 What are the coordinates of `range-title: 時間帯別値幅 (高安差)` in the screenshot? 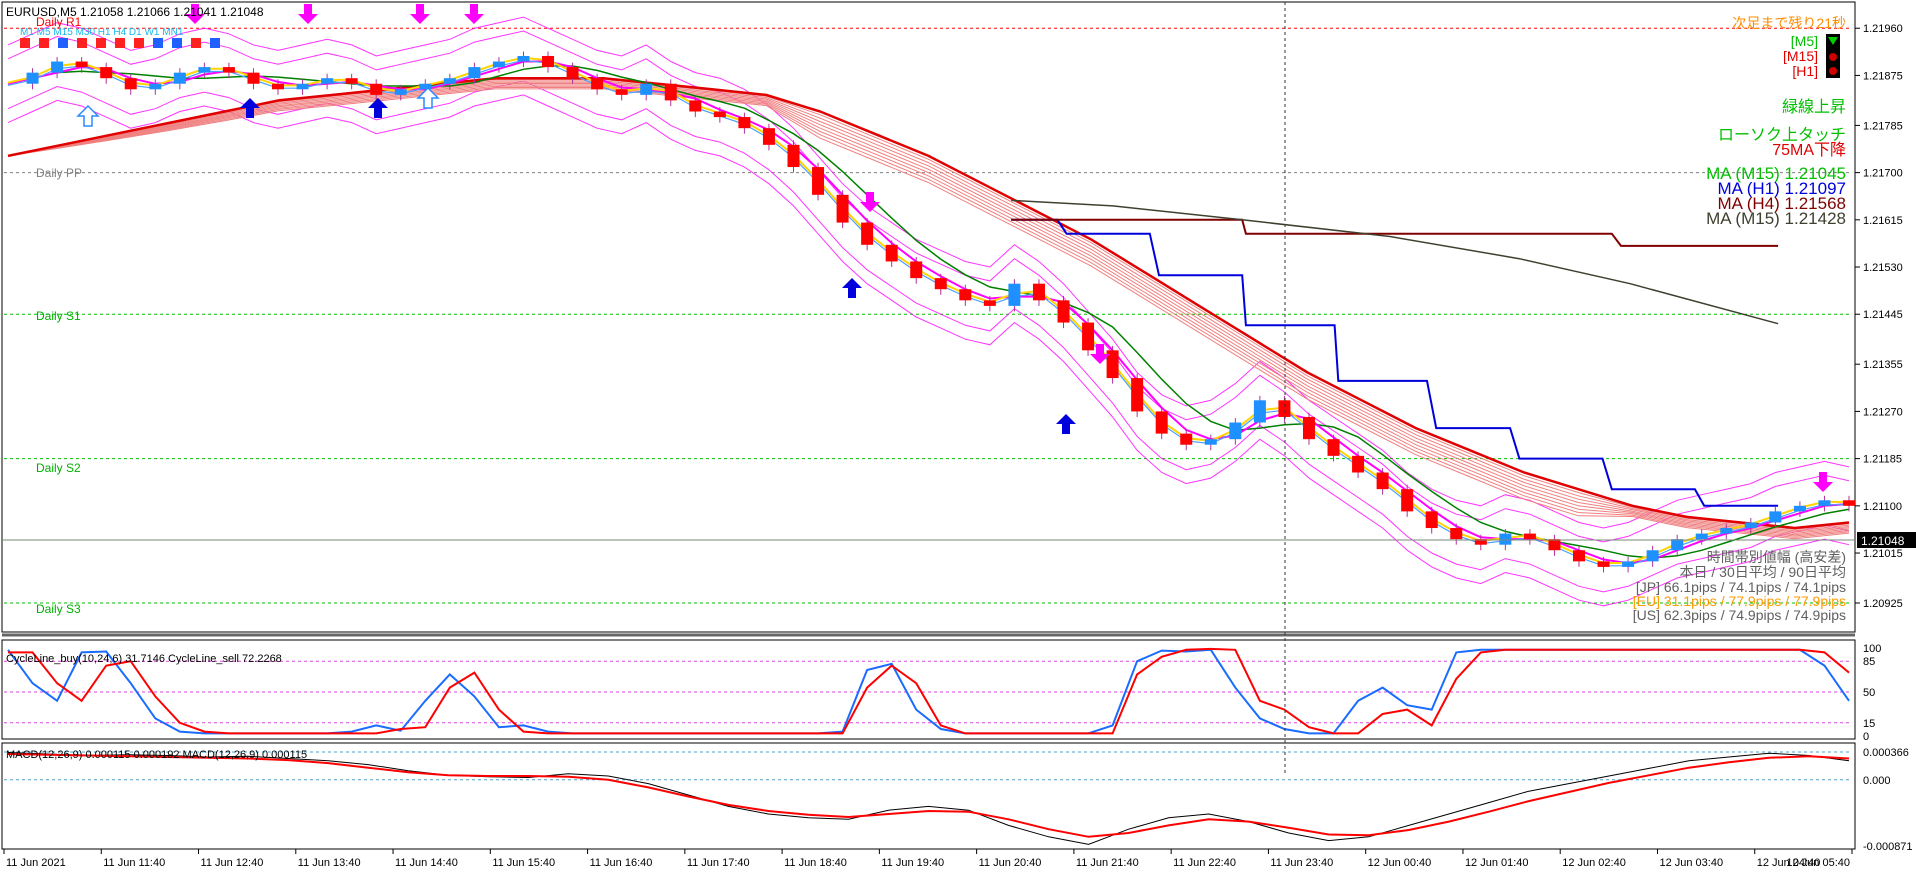 It's located at (1776, 557).